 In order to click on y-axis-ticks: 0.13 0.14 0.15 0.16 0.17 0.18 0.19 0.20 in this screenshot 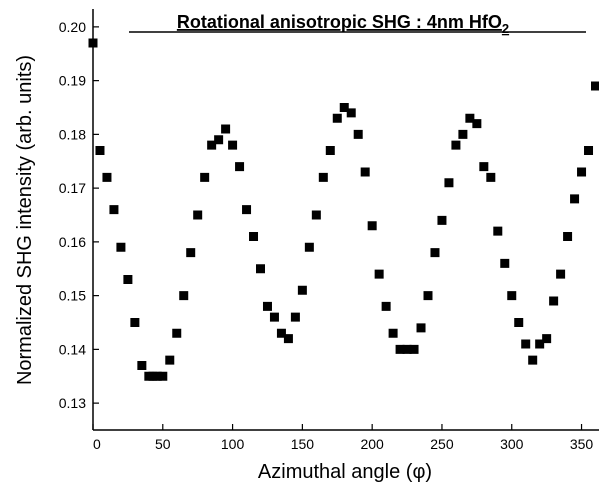, I will do `click(79, 215)`.